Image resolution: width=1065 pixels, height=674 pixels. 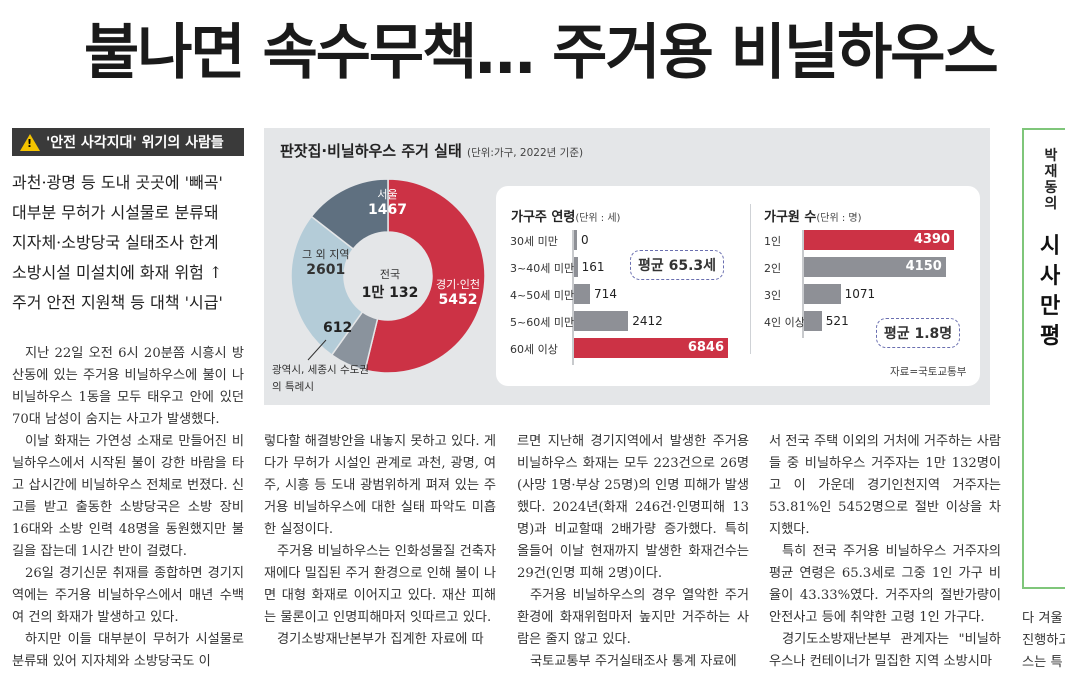 I want to click on bar-value-label: 714, so click(x=605, y=294).